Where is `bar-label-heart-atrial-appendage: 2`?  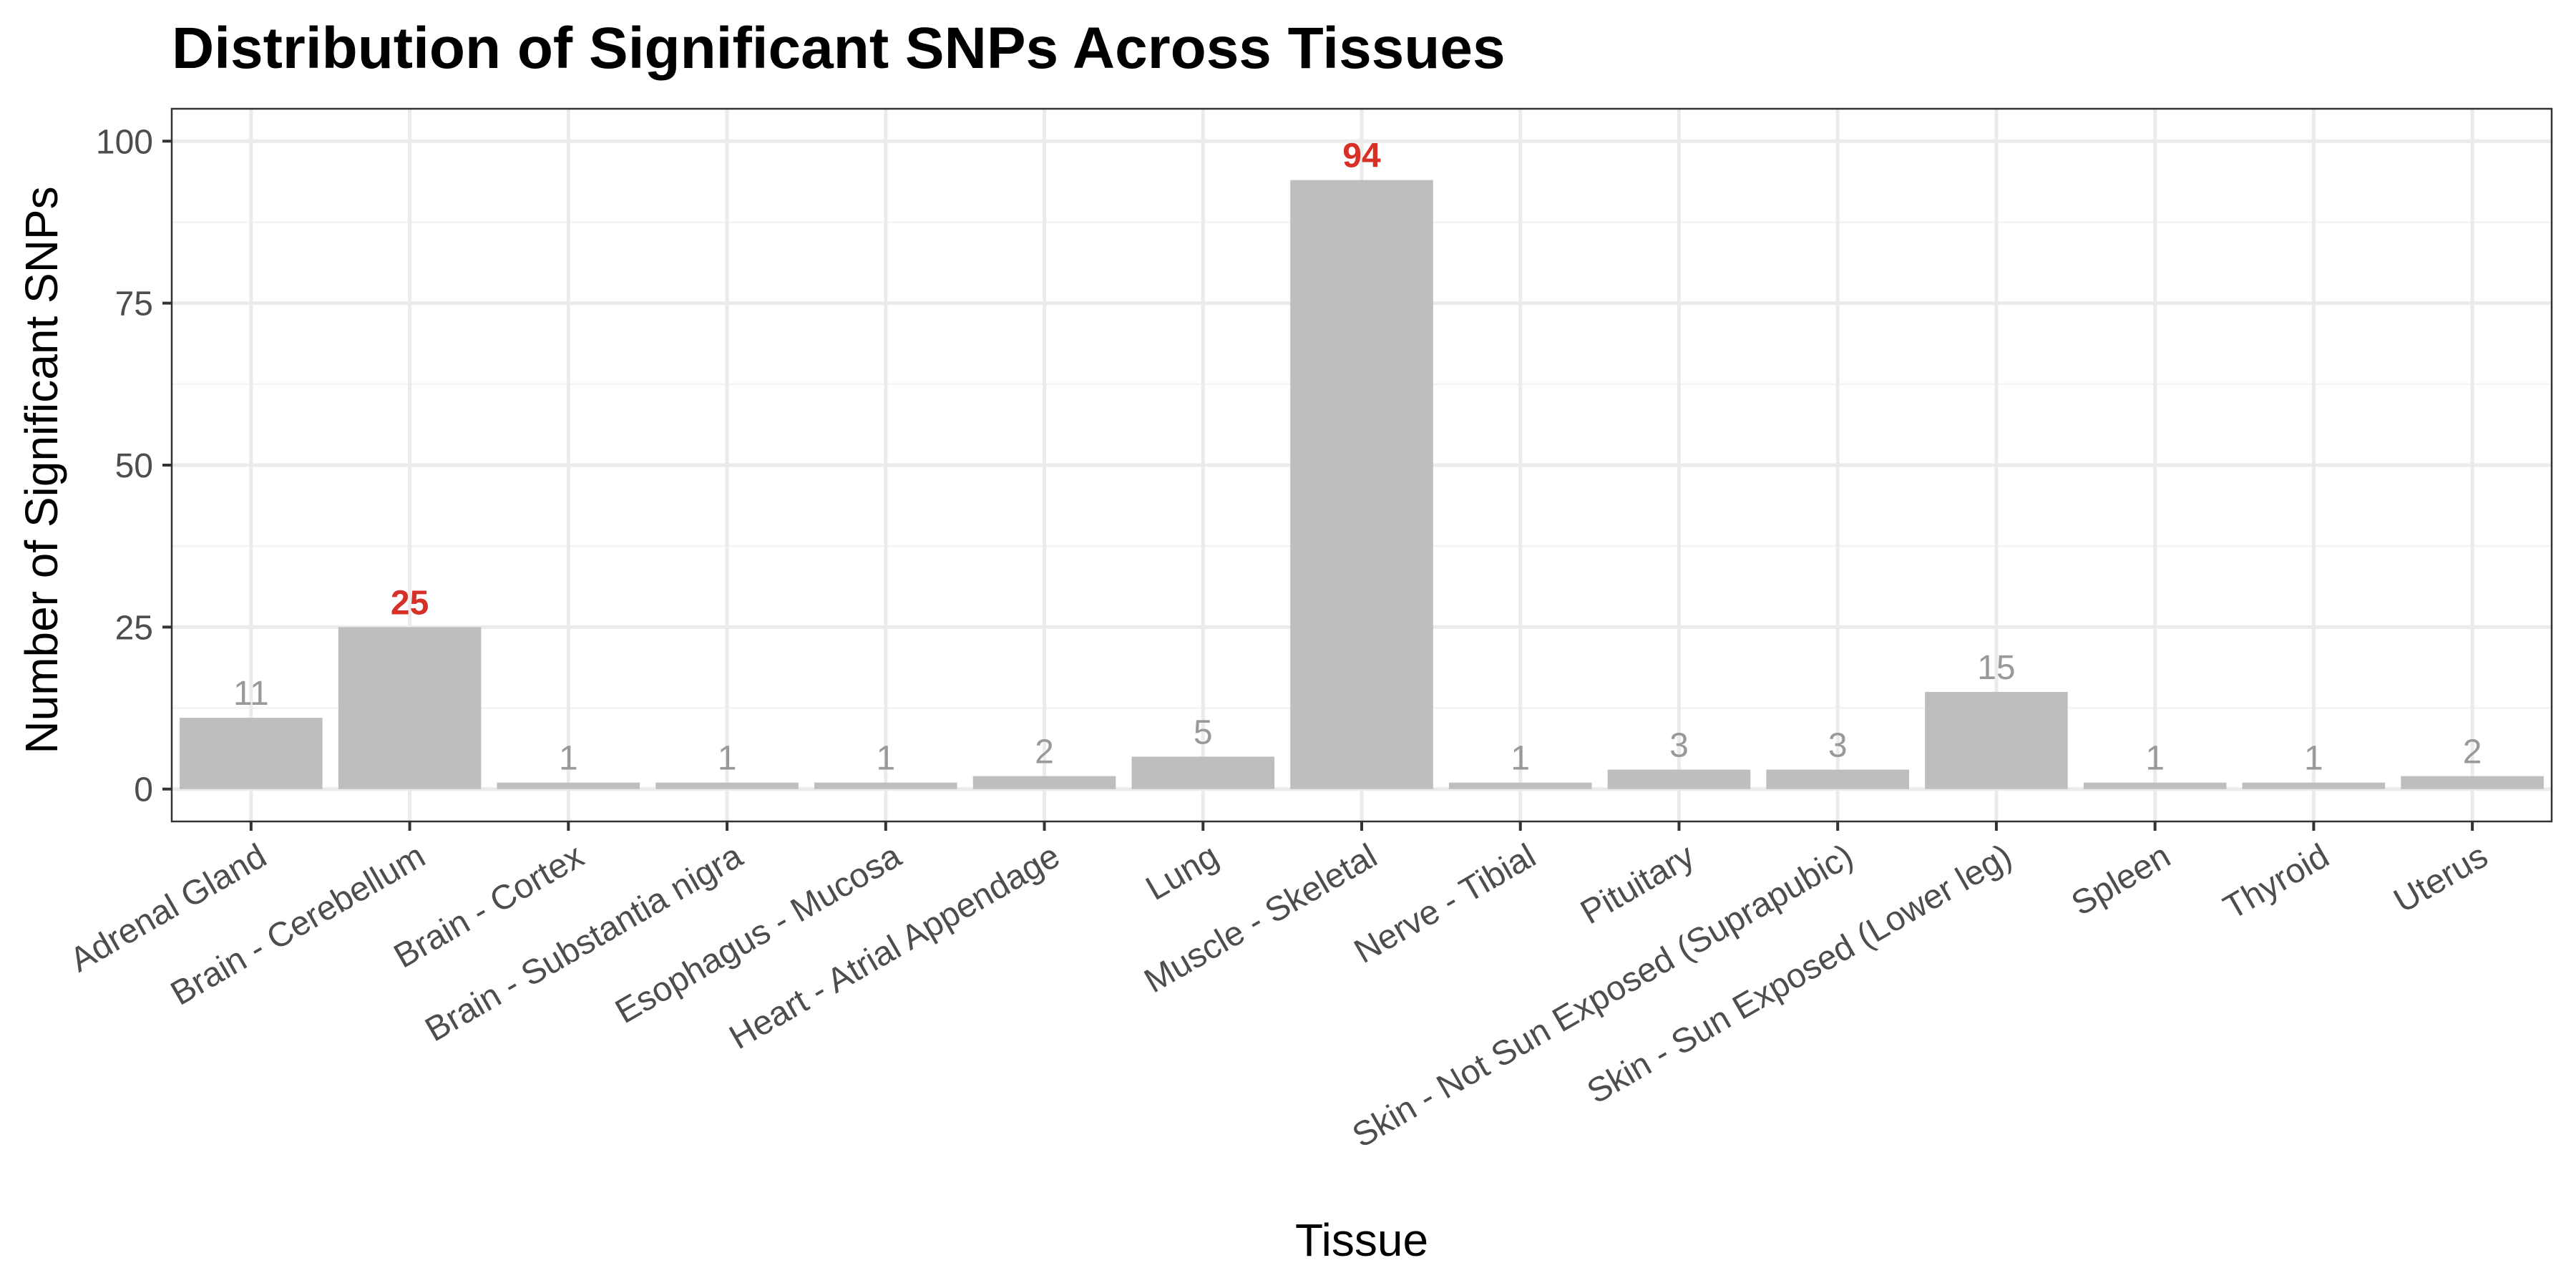 bar-label-heart-atrial-appendage: 2 is located at coordinates (1044, 752).